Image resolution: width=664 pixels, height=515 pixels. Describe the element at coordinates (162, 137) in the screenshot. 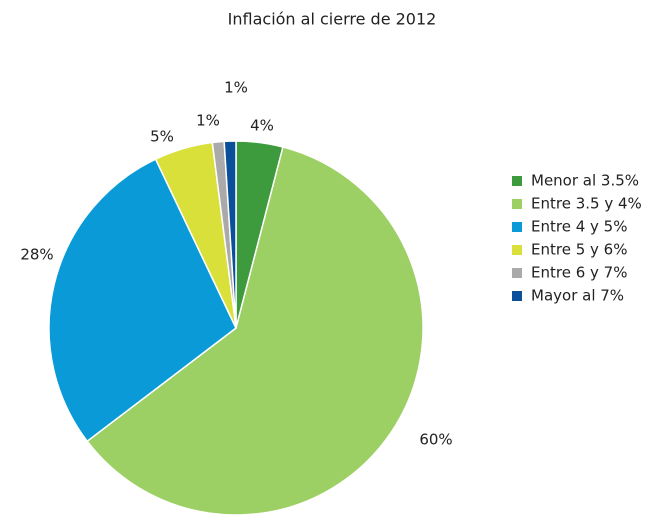

I see `data-label: 5%` at that location.